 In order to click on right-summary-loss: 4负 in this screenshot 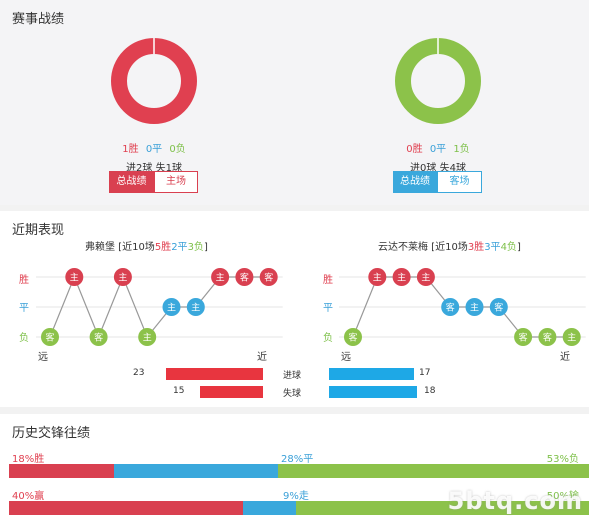, I will do `click(508, 247)`.